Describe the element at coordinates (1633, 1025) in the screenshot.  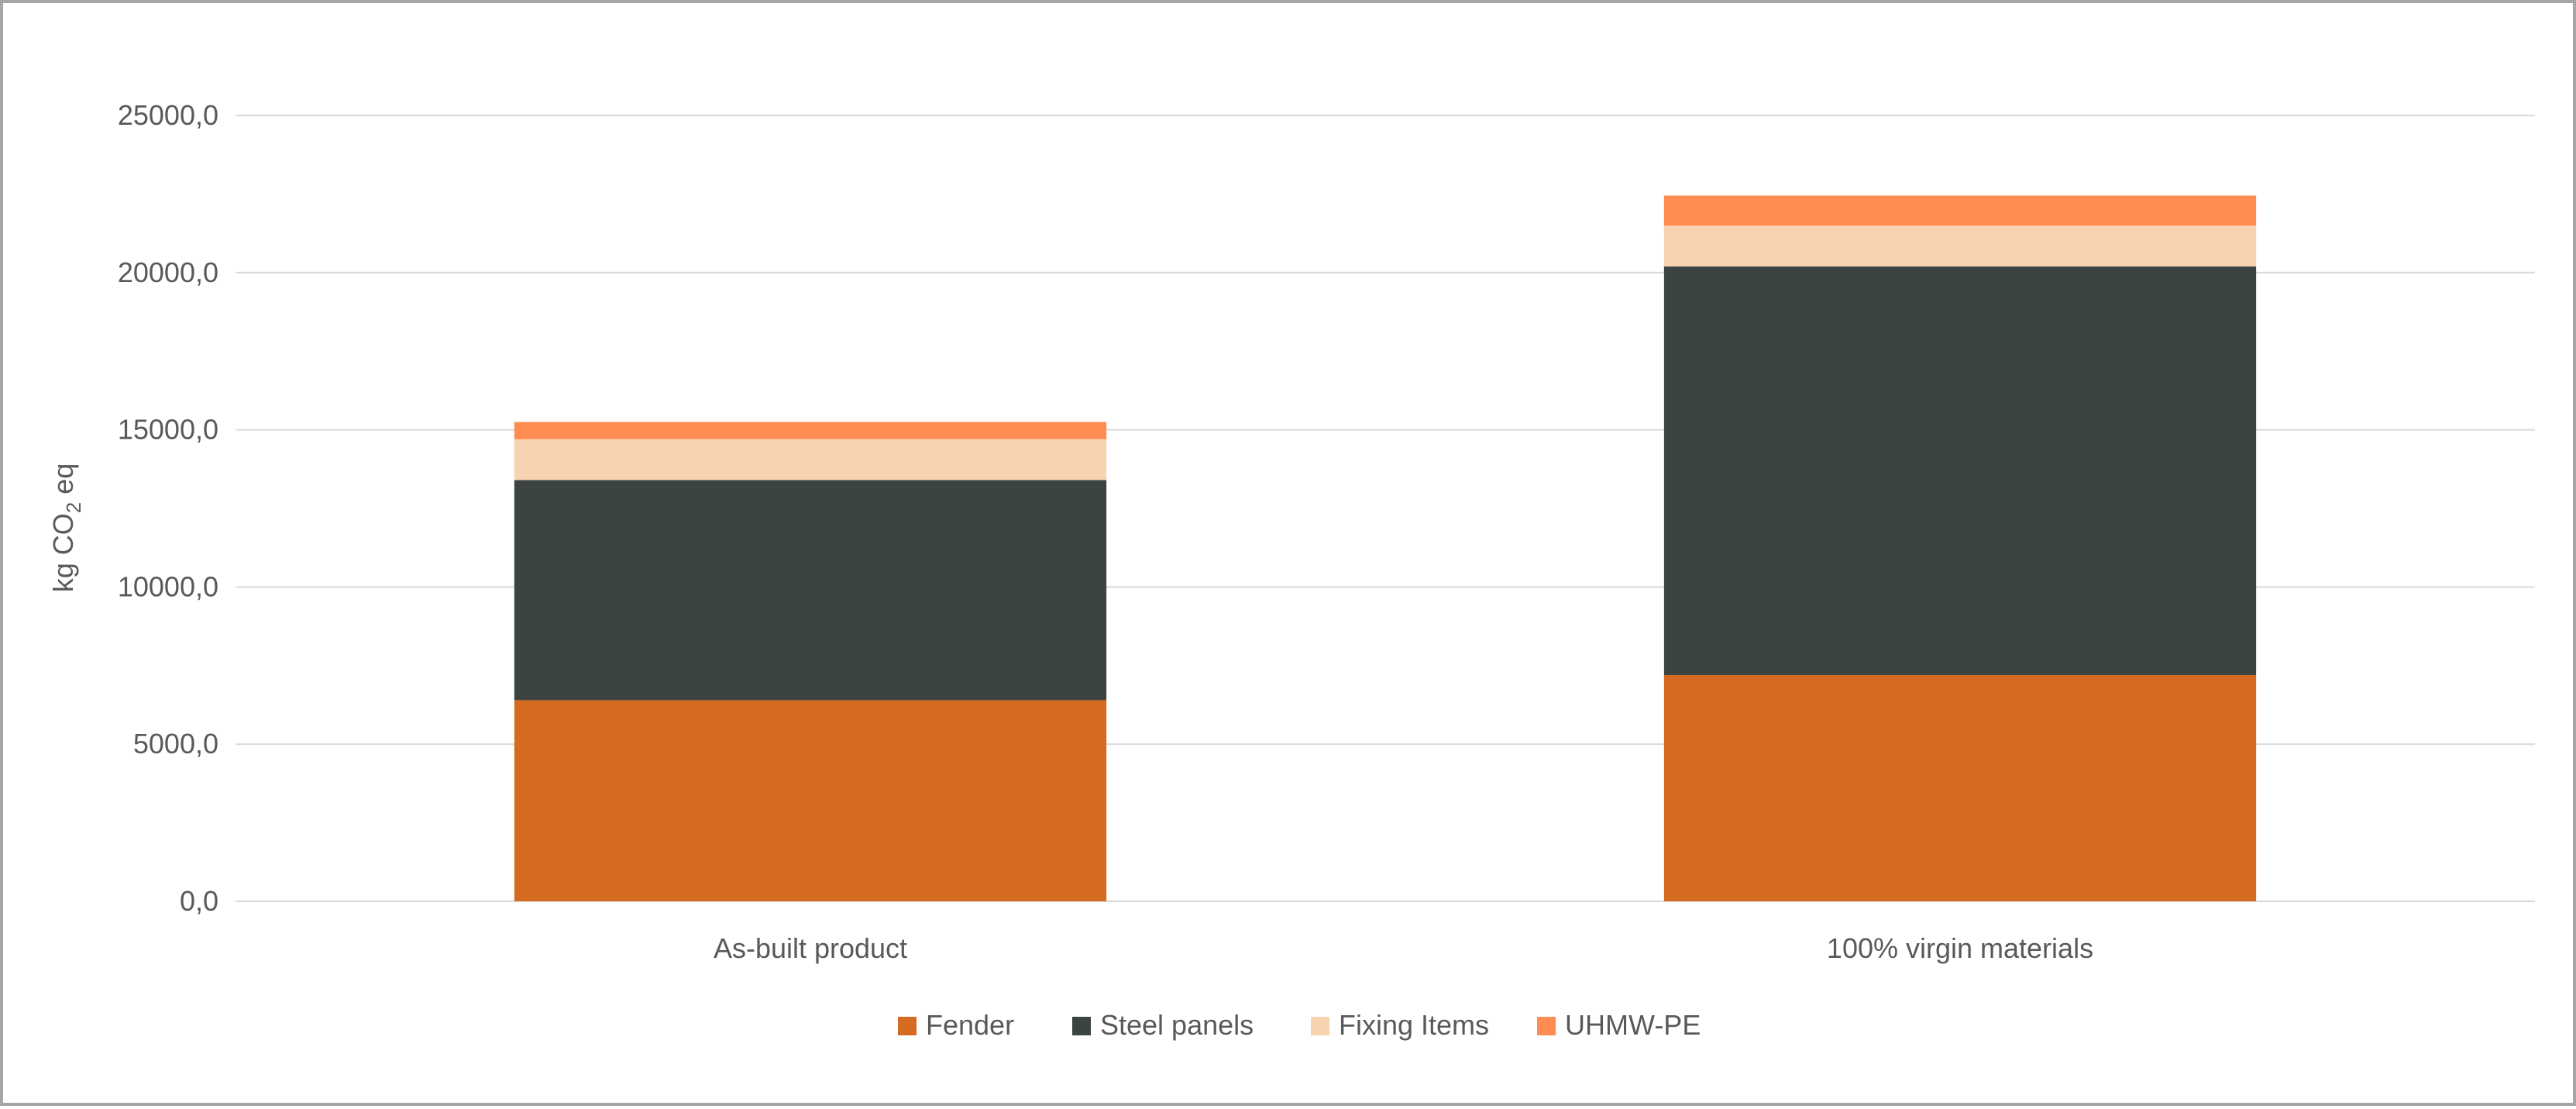
I see `legend-label: UHMW-PE` at that location.